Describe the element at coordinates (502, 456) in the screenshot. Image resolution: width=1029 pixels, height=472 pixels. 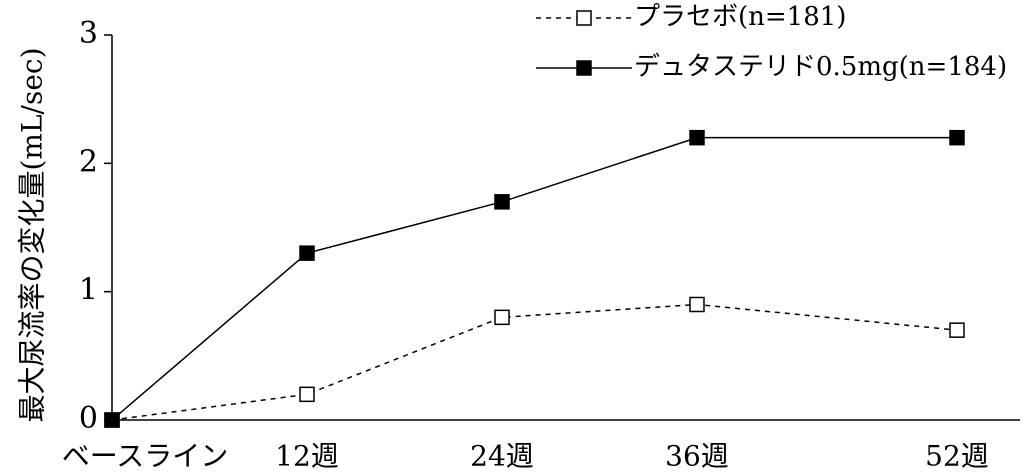
I see `x-tick-label: 24週` at that location.